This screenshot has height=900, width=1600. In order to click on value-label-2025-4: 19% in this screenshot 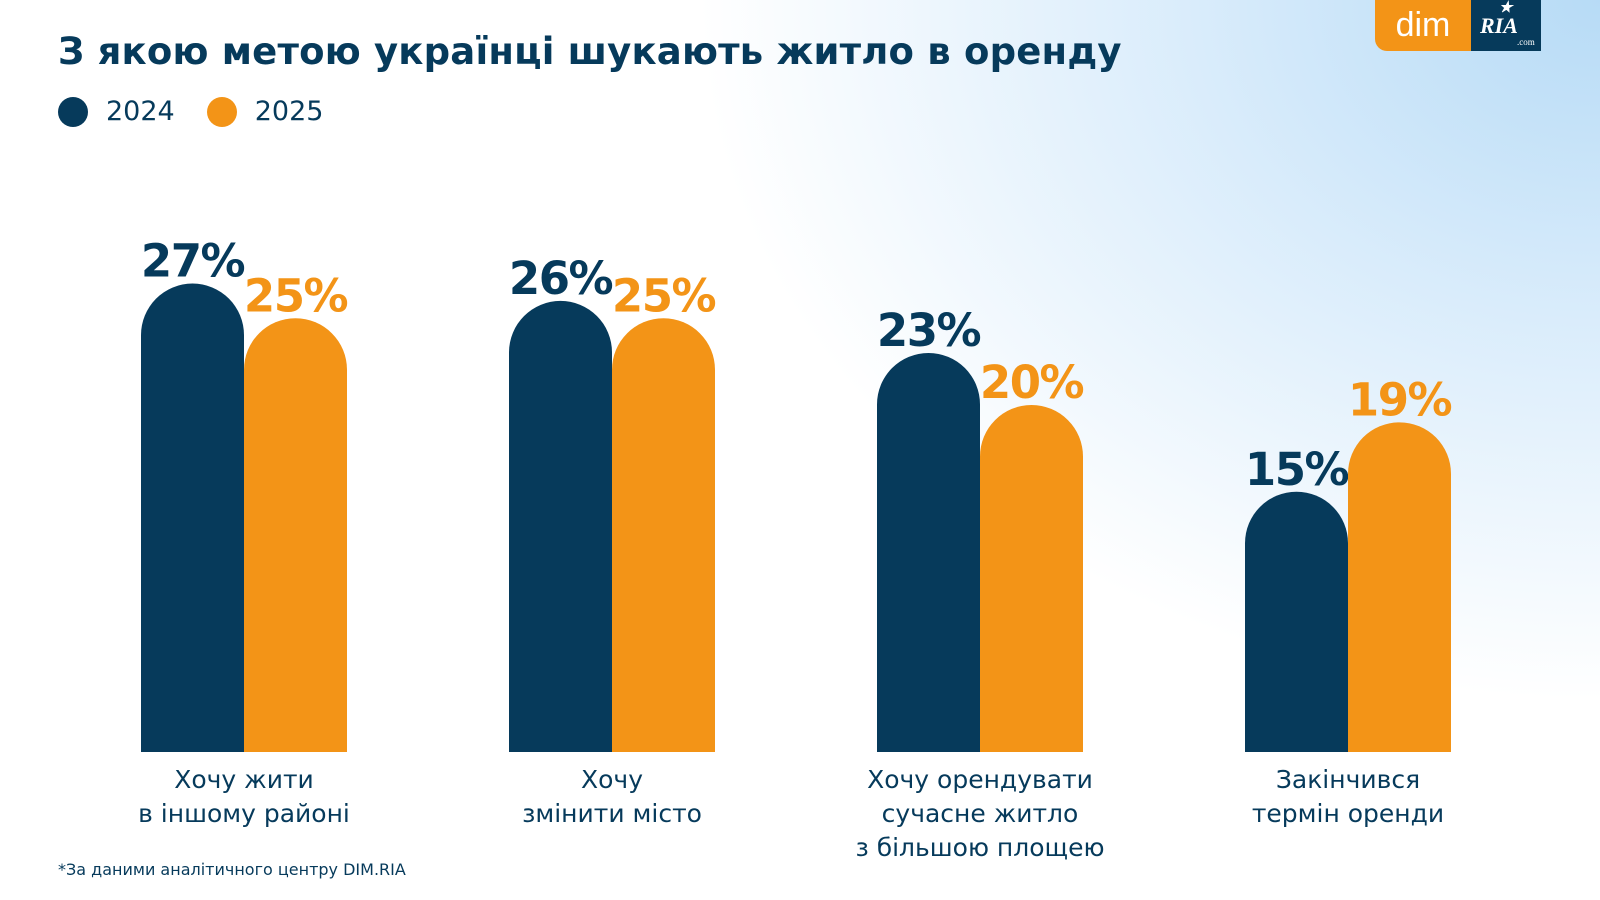, I will do `click(1400, 399)`.